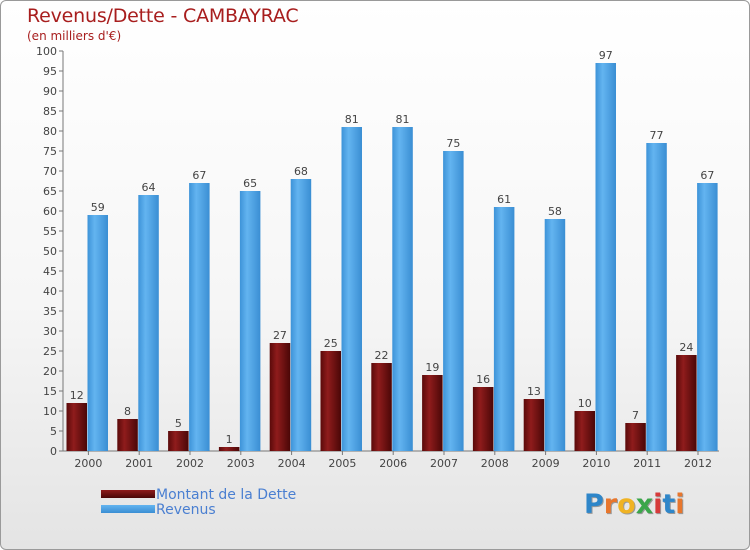 The image size is (750, 550). I want to click on y-tick-label: 40, so click(50, 291).